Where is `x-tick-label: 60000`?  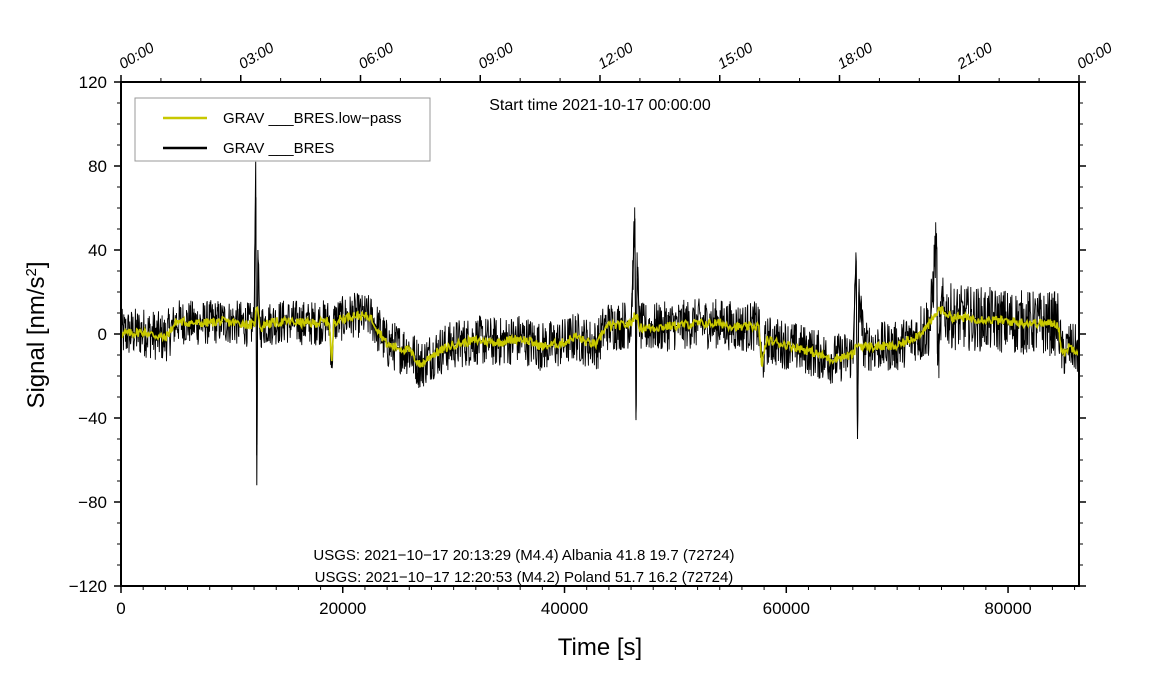 x-tick-label: 60000 is located at coordinates (786, 608).